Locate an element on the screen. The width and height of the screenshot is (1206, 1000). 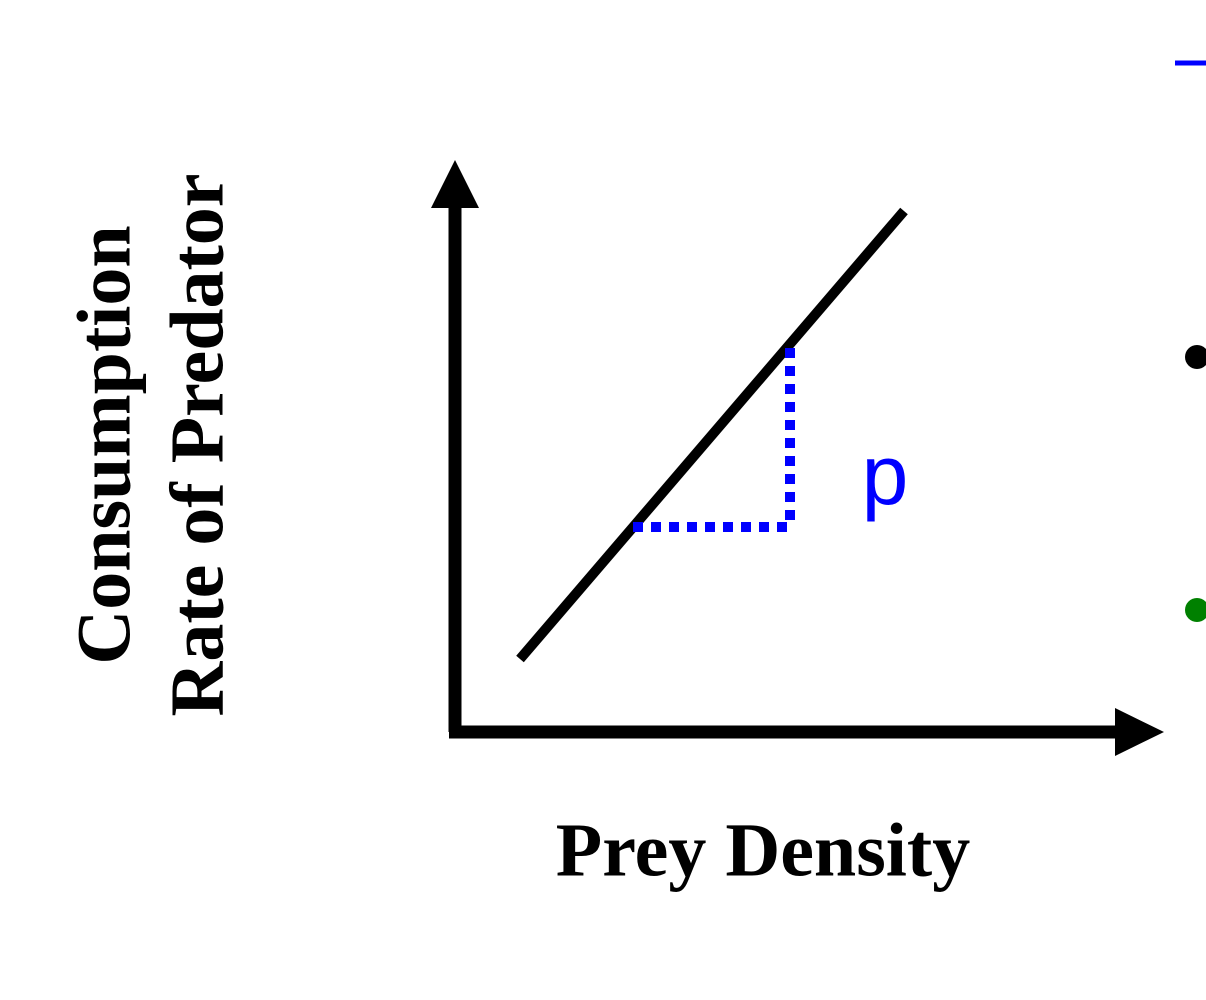
x-axis-label: Prey Density is located at coordinates (763, 850).